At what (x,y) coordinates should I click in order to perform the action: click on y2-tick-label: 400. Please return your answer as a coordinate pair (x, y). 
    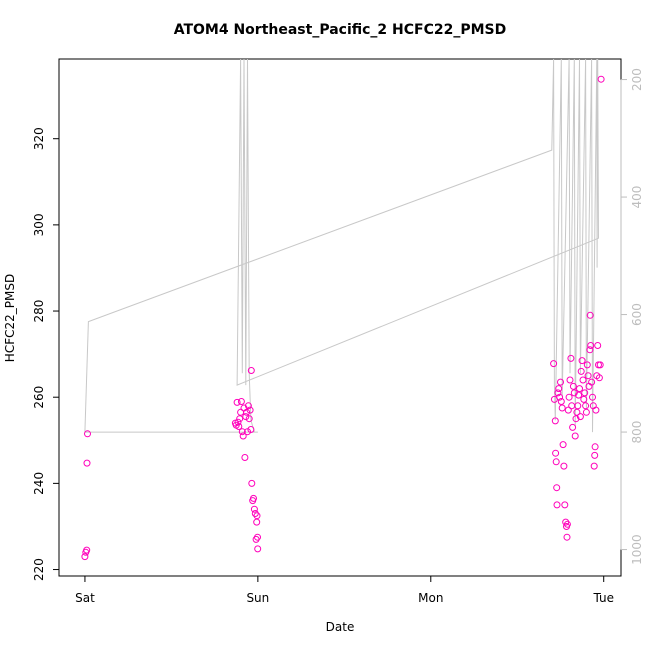
    Looking at the image, I should click on (637, 197).